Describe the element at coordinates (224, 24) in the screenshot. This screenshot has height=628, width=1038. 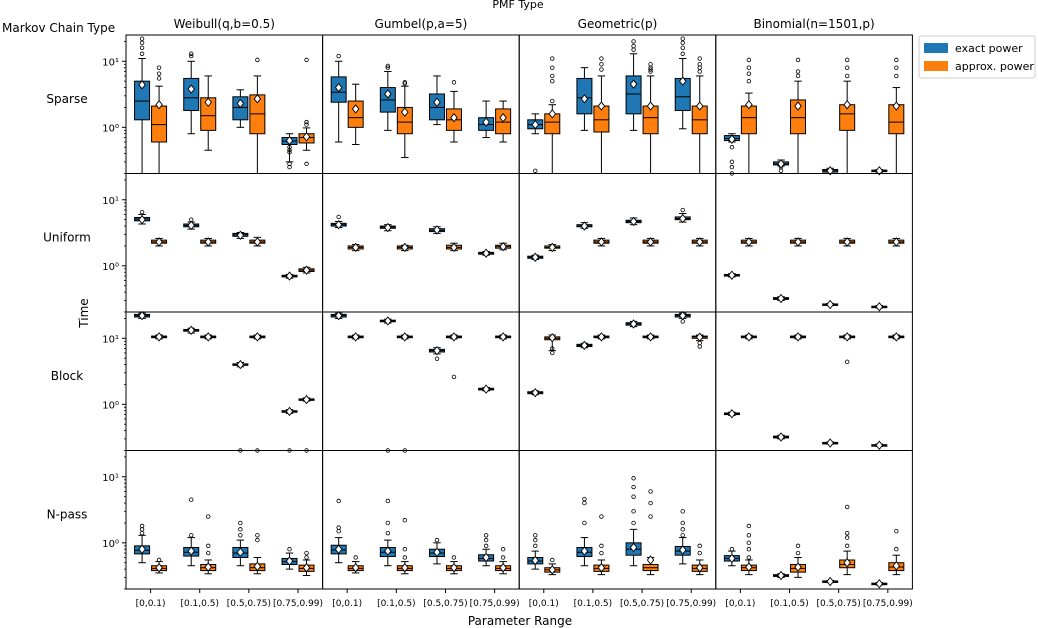
I see `column-title: Weibull(q,b=0.5)` at that location.